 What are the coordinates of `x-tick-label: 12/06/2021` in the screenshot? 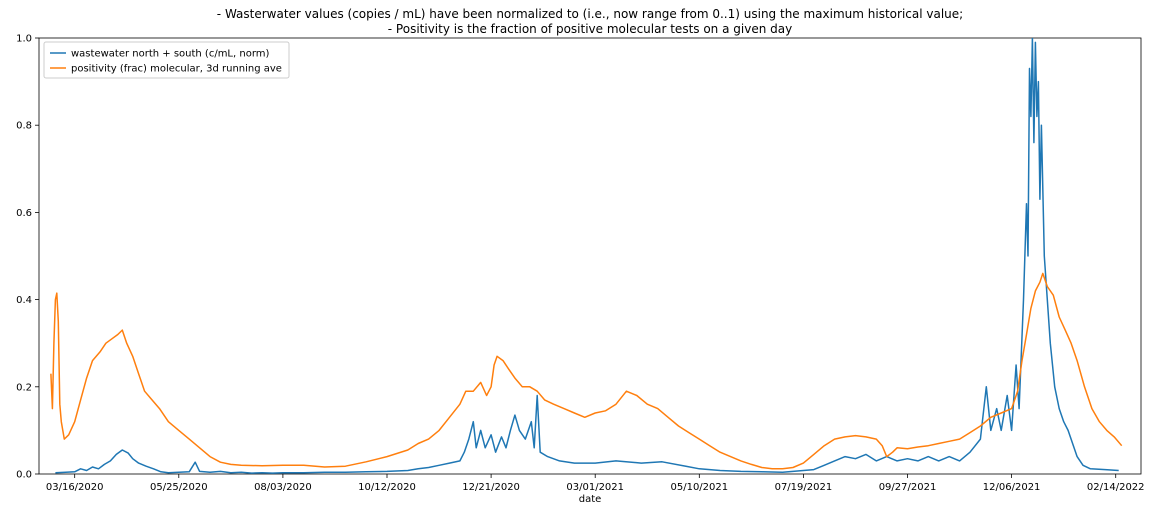 It's located at (1012, 487).